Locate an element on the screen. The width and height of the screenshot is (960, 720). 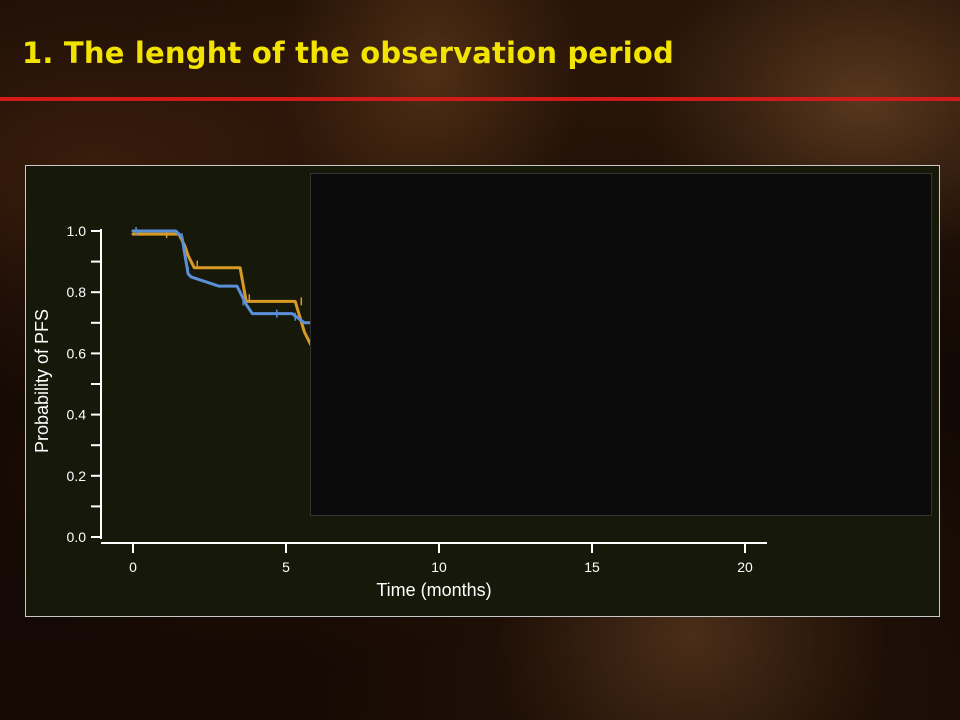
y-tick-label: 0.0 is located at coordinates (77, 537).